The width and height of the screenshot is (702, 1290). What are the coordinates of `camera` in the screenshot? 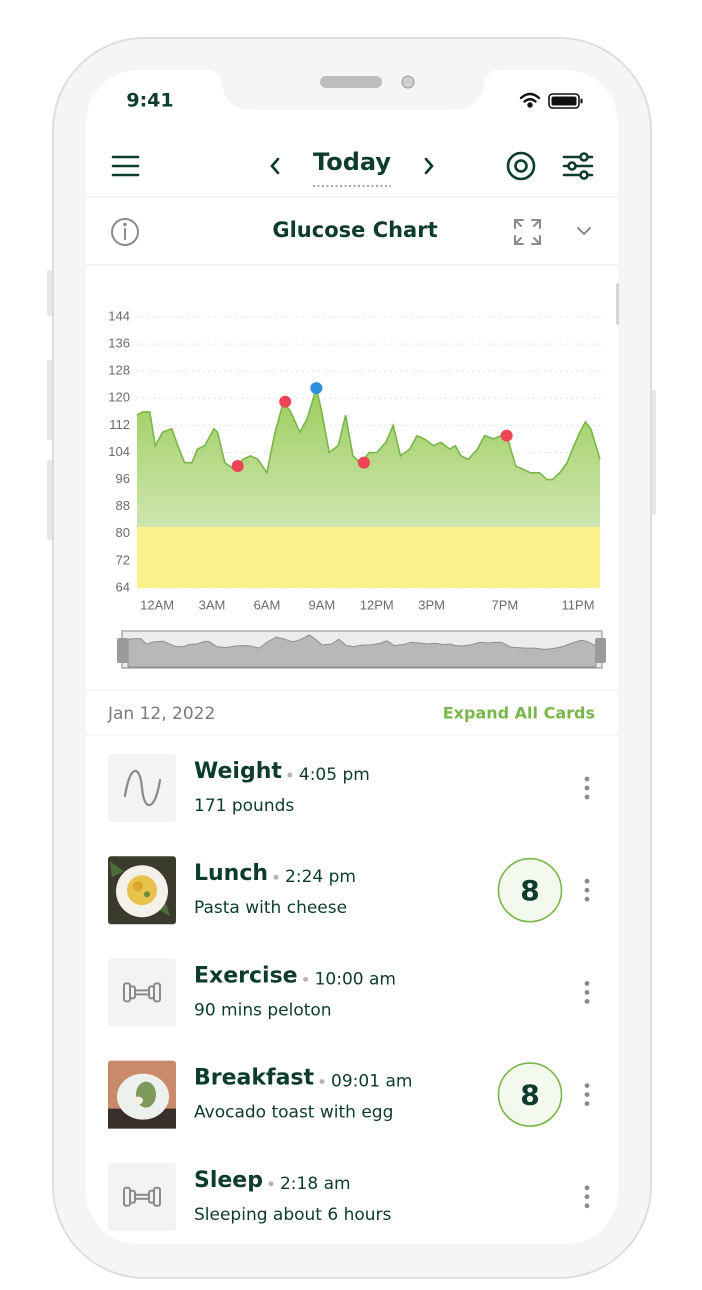 It's located at (408, 82).